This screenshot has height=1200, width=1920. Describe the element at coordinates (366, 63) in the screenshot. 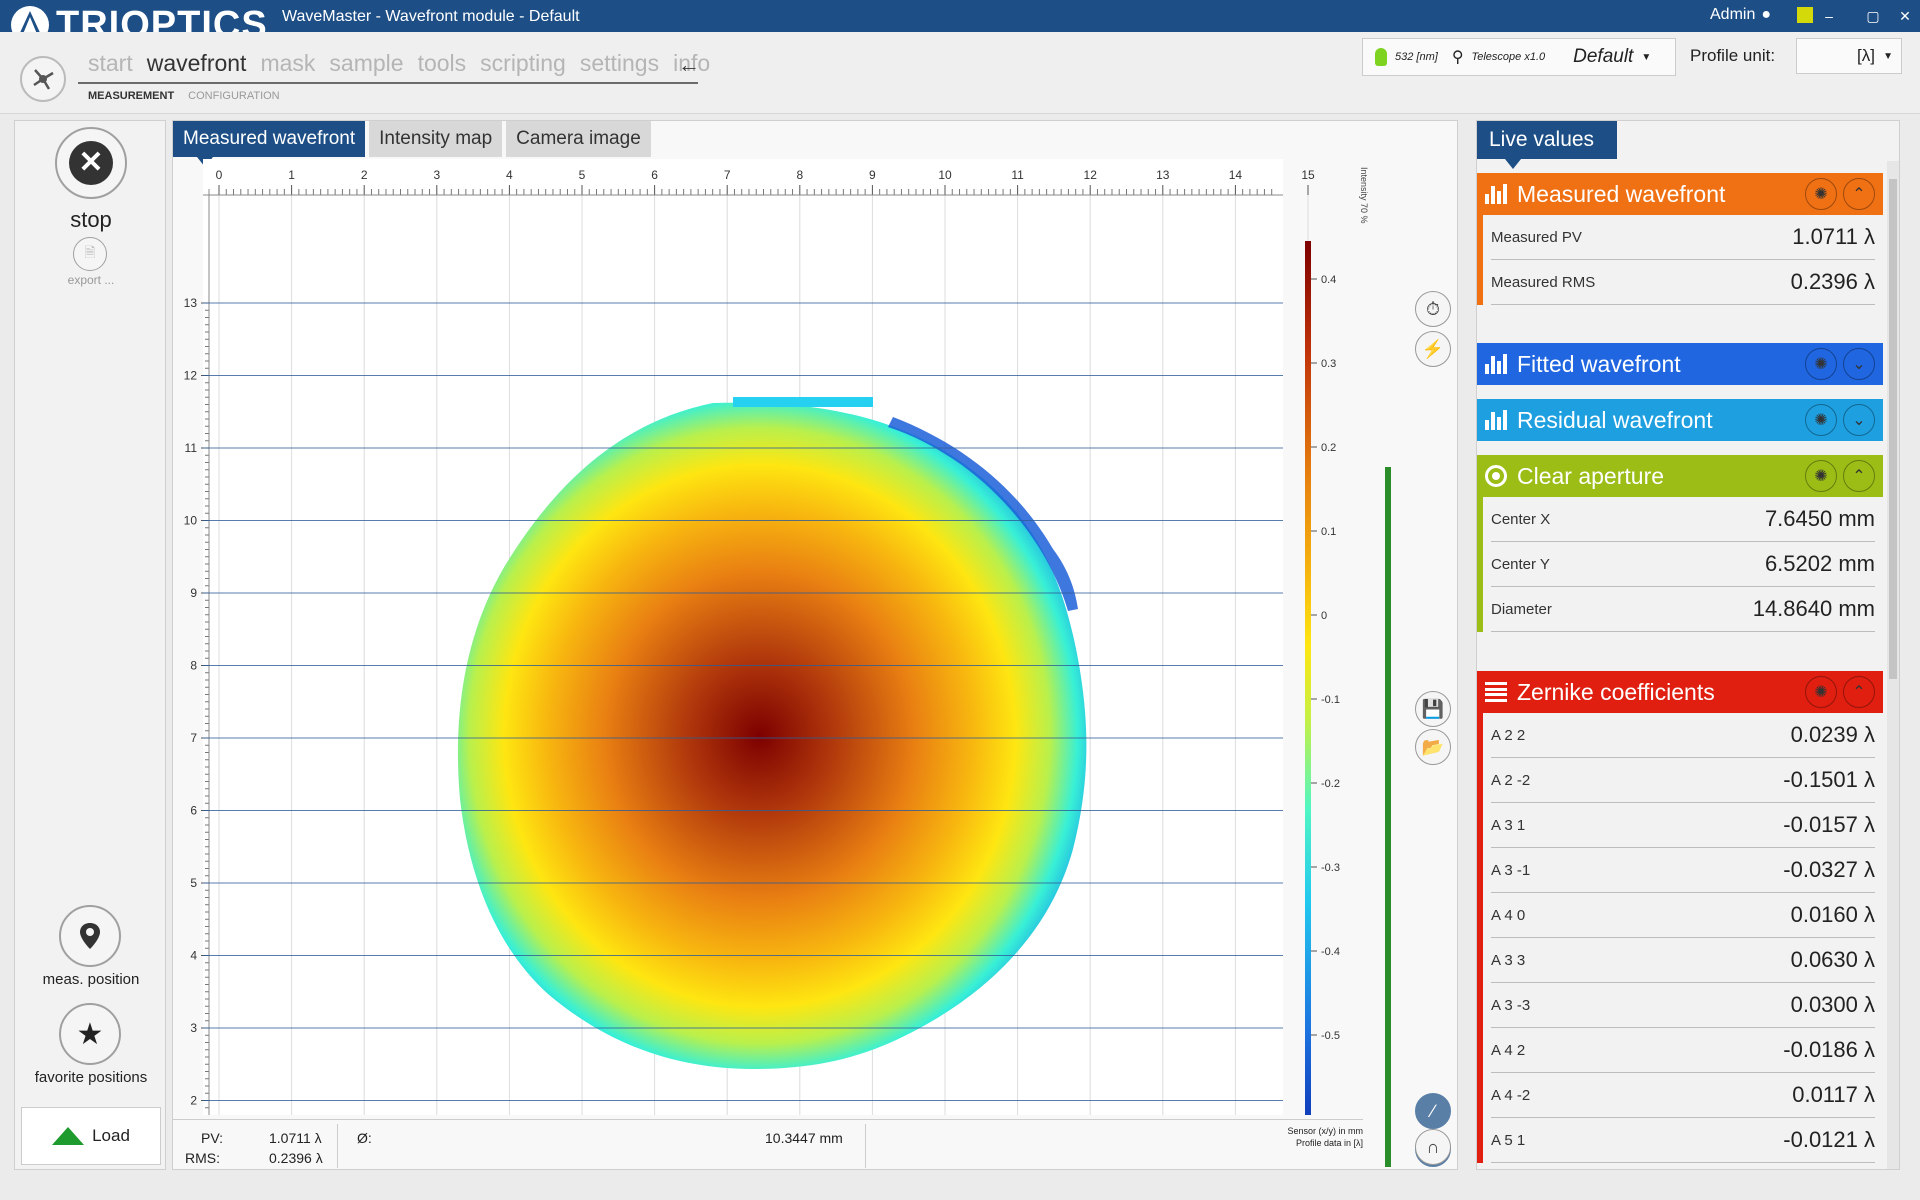

I see `nav-sample: sample` at that location.